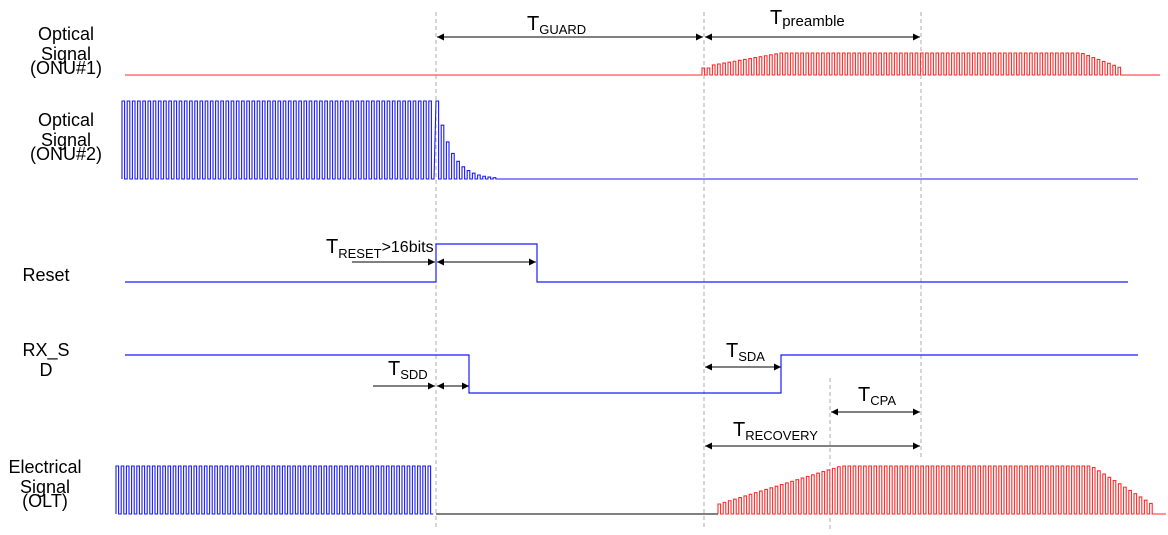  I want to click on reset-label-line1: Reset, so click(46, 275).